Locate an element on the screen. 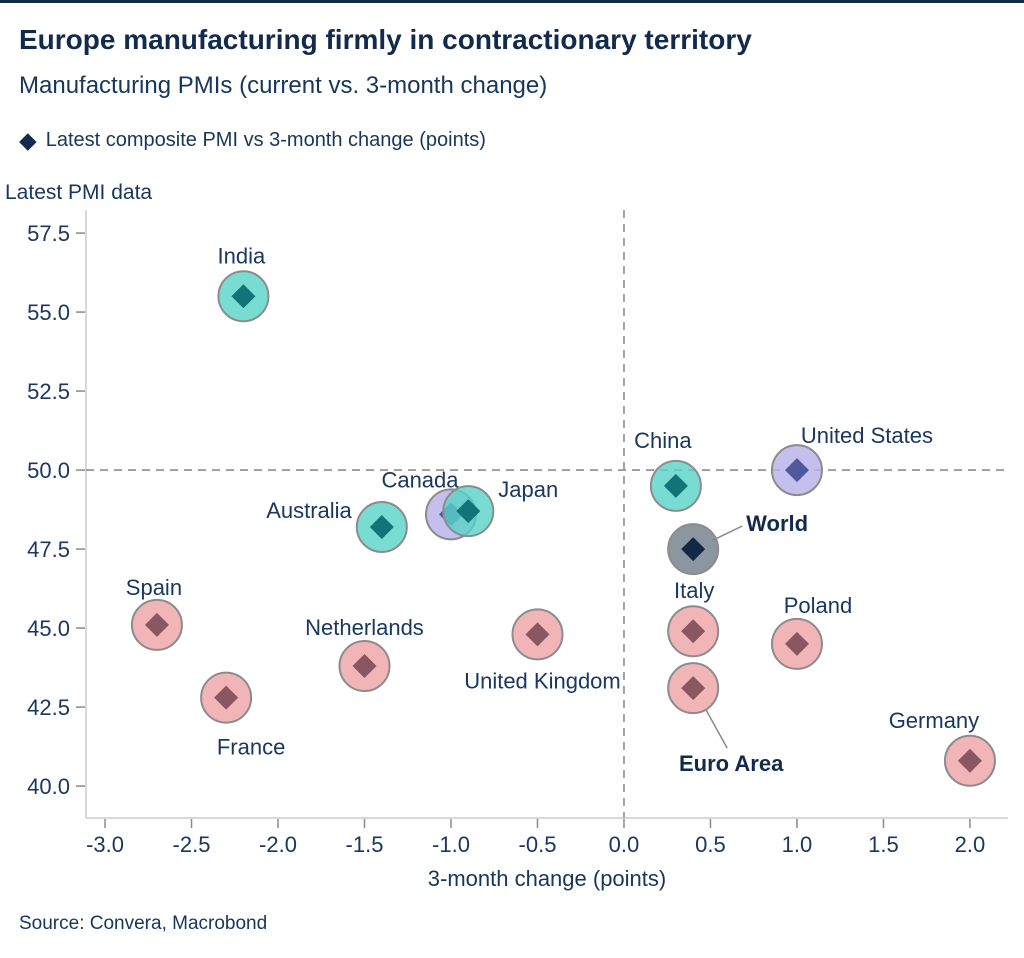 The width and height of the screenshot is (1024, 958). point-label: United States is located at coordinates (867, 435).